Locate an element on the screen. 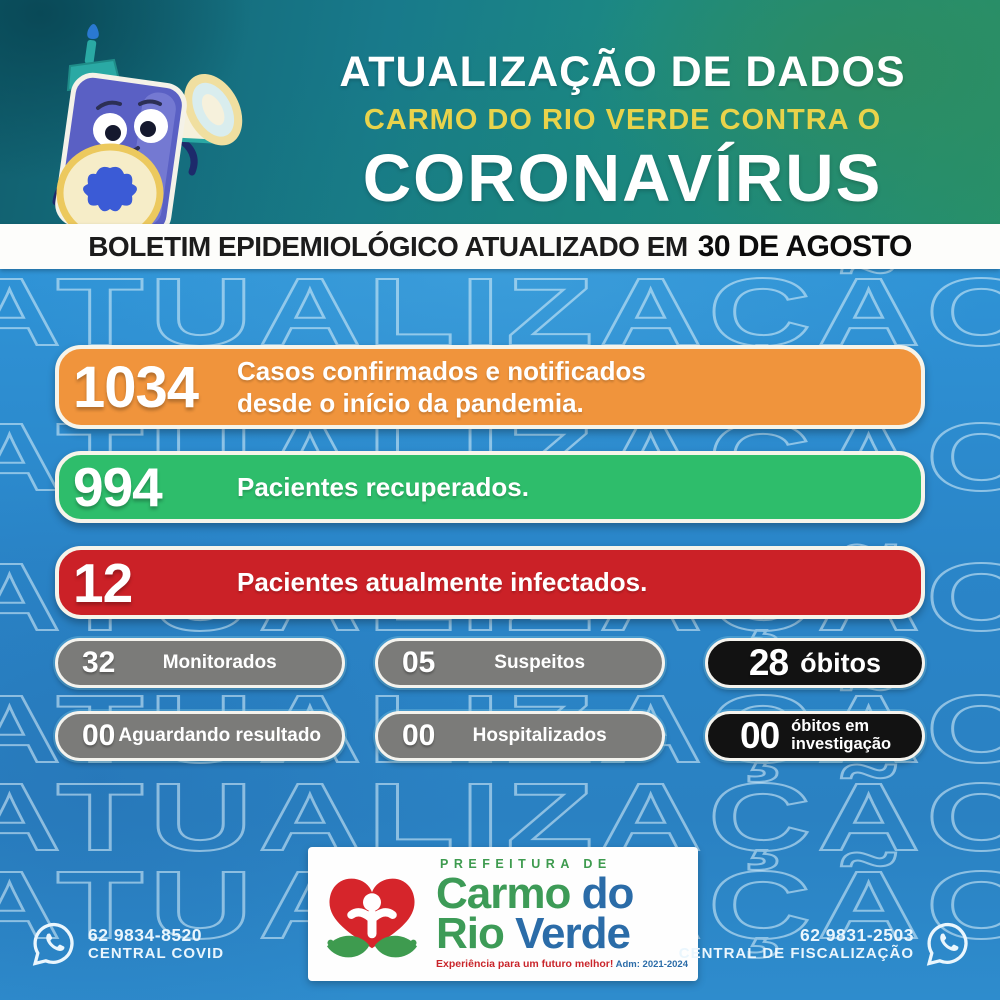 The image size is (1000, 1000). covid-central-texts: 62 9834-8520 CENTRAL COVID is located at coordinates (156, 943).